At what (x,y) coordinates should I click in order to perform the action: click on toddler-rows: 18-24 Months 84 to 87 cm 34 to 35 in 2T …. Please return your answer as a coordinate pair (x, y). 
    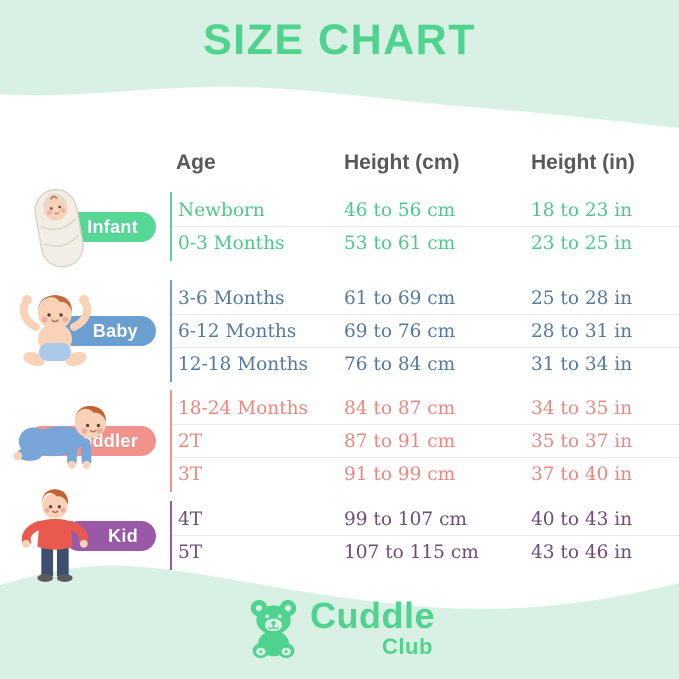
    Looking at the image, I should click on (424, 441).